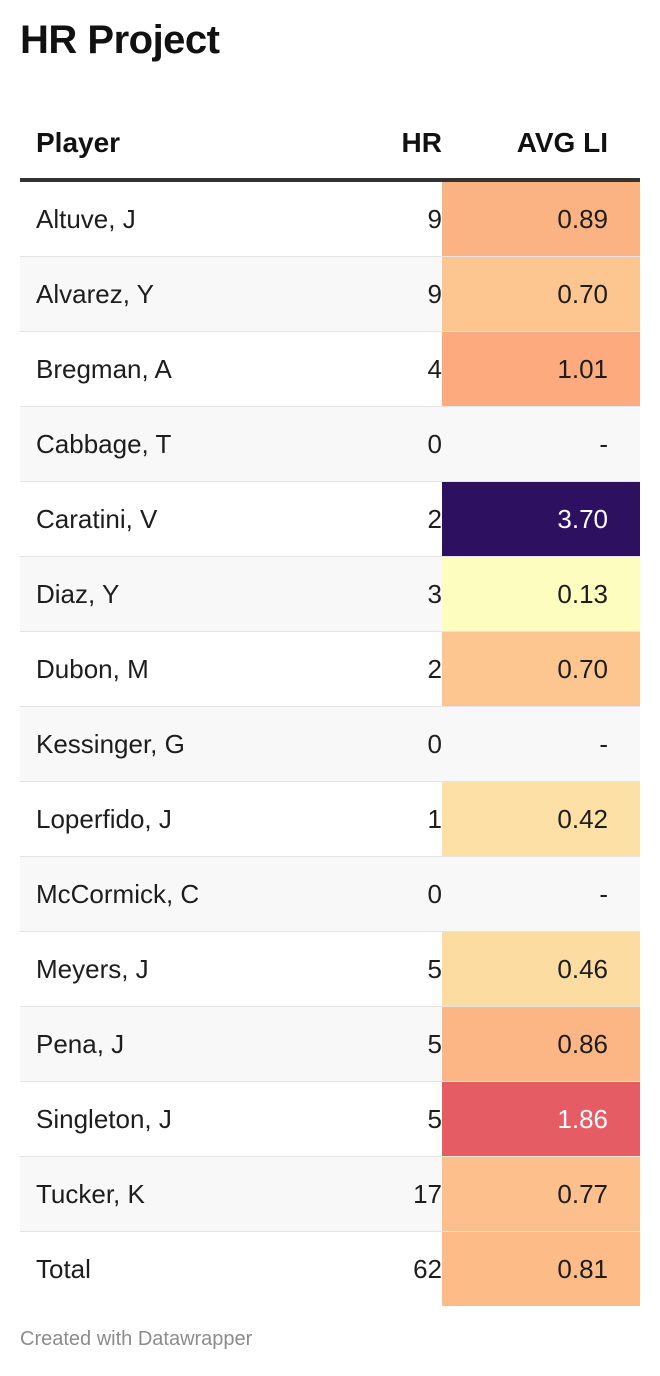 This screenshot has height=1376, width=660. What do you see at coordinates (330, 594) in the screenshot?
I see `table-row: Diaz, Y 3 0.13` at bounding box center [330, 594].